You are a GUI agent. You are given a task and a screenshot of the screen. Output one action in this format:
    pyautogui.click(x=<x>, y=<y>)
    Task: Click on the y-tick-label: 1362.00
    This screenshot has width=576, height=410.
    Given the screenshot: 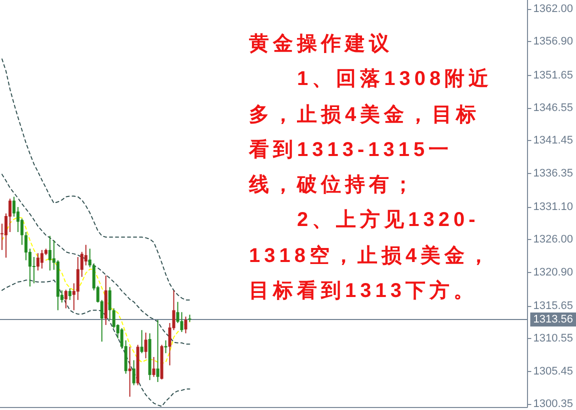 What is the action you would take?
    pyautogui.click(x=553, y=8)
    